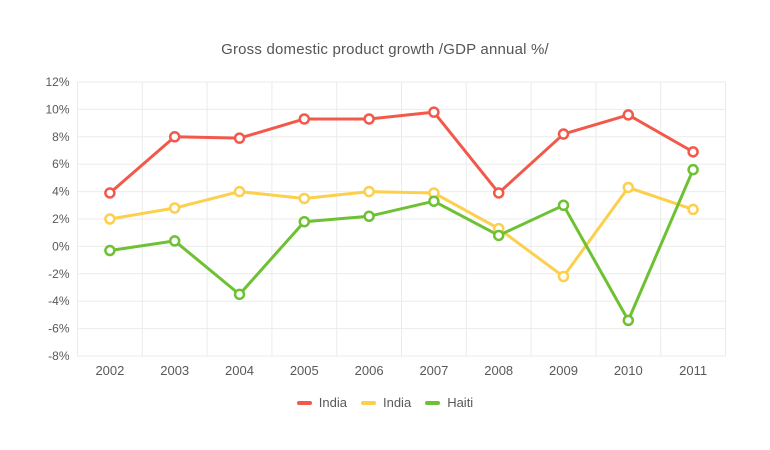 Image resolution: width=770 pixels, height=450 pixels. What do you see at coordinates (109, 370) in the screenshot?
I see `x-axis-tick-label: 2002` at bounding box center [109, 370].